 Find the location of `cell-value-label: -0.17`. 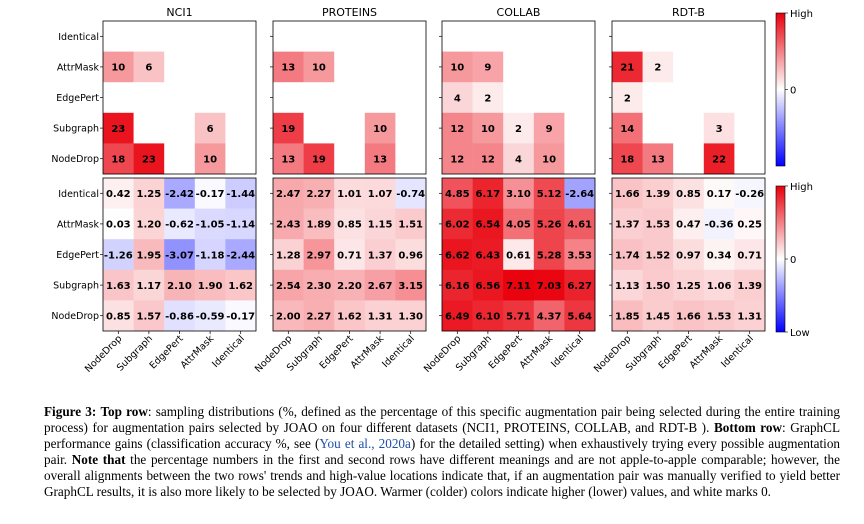

cell-value-label: -0.17 is located at coordinates (210, 194).